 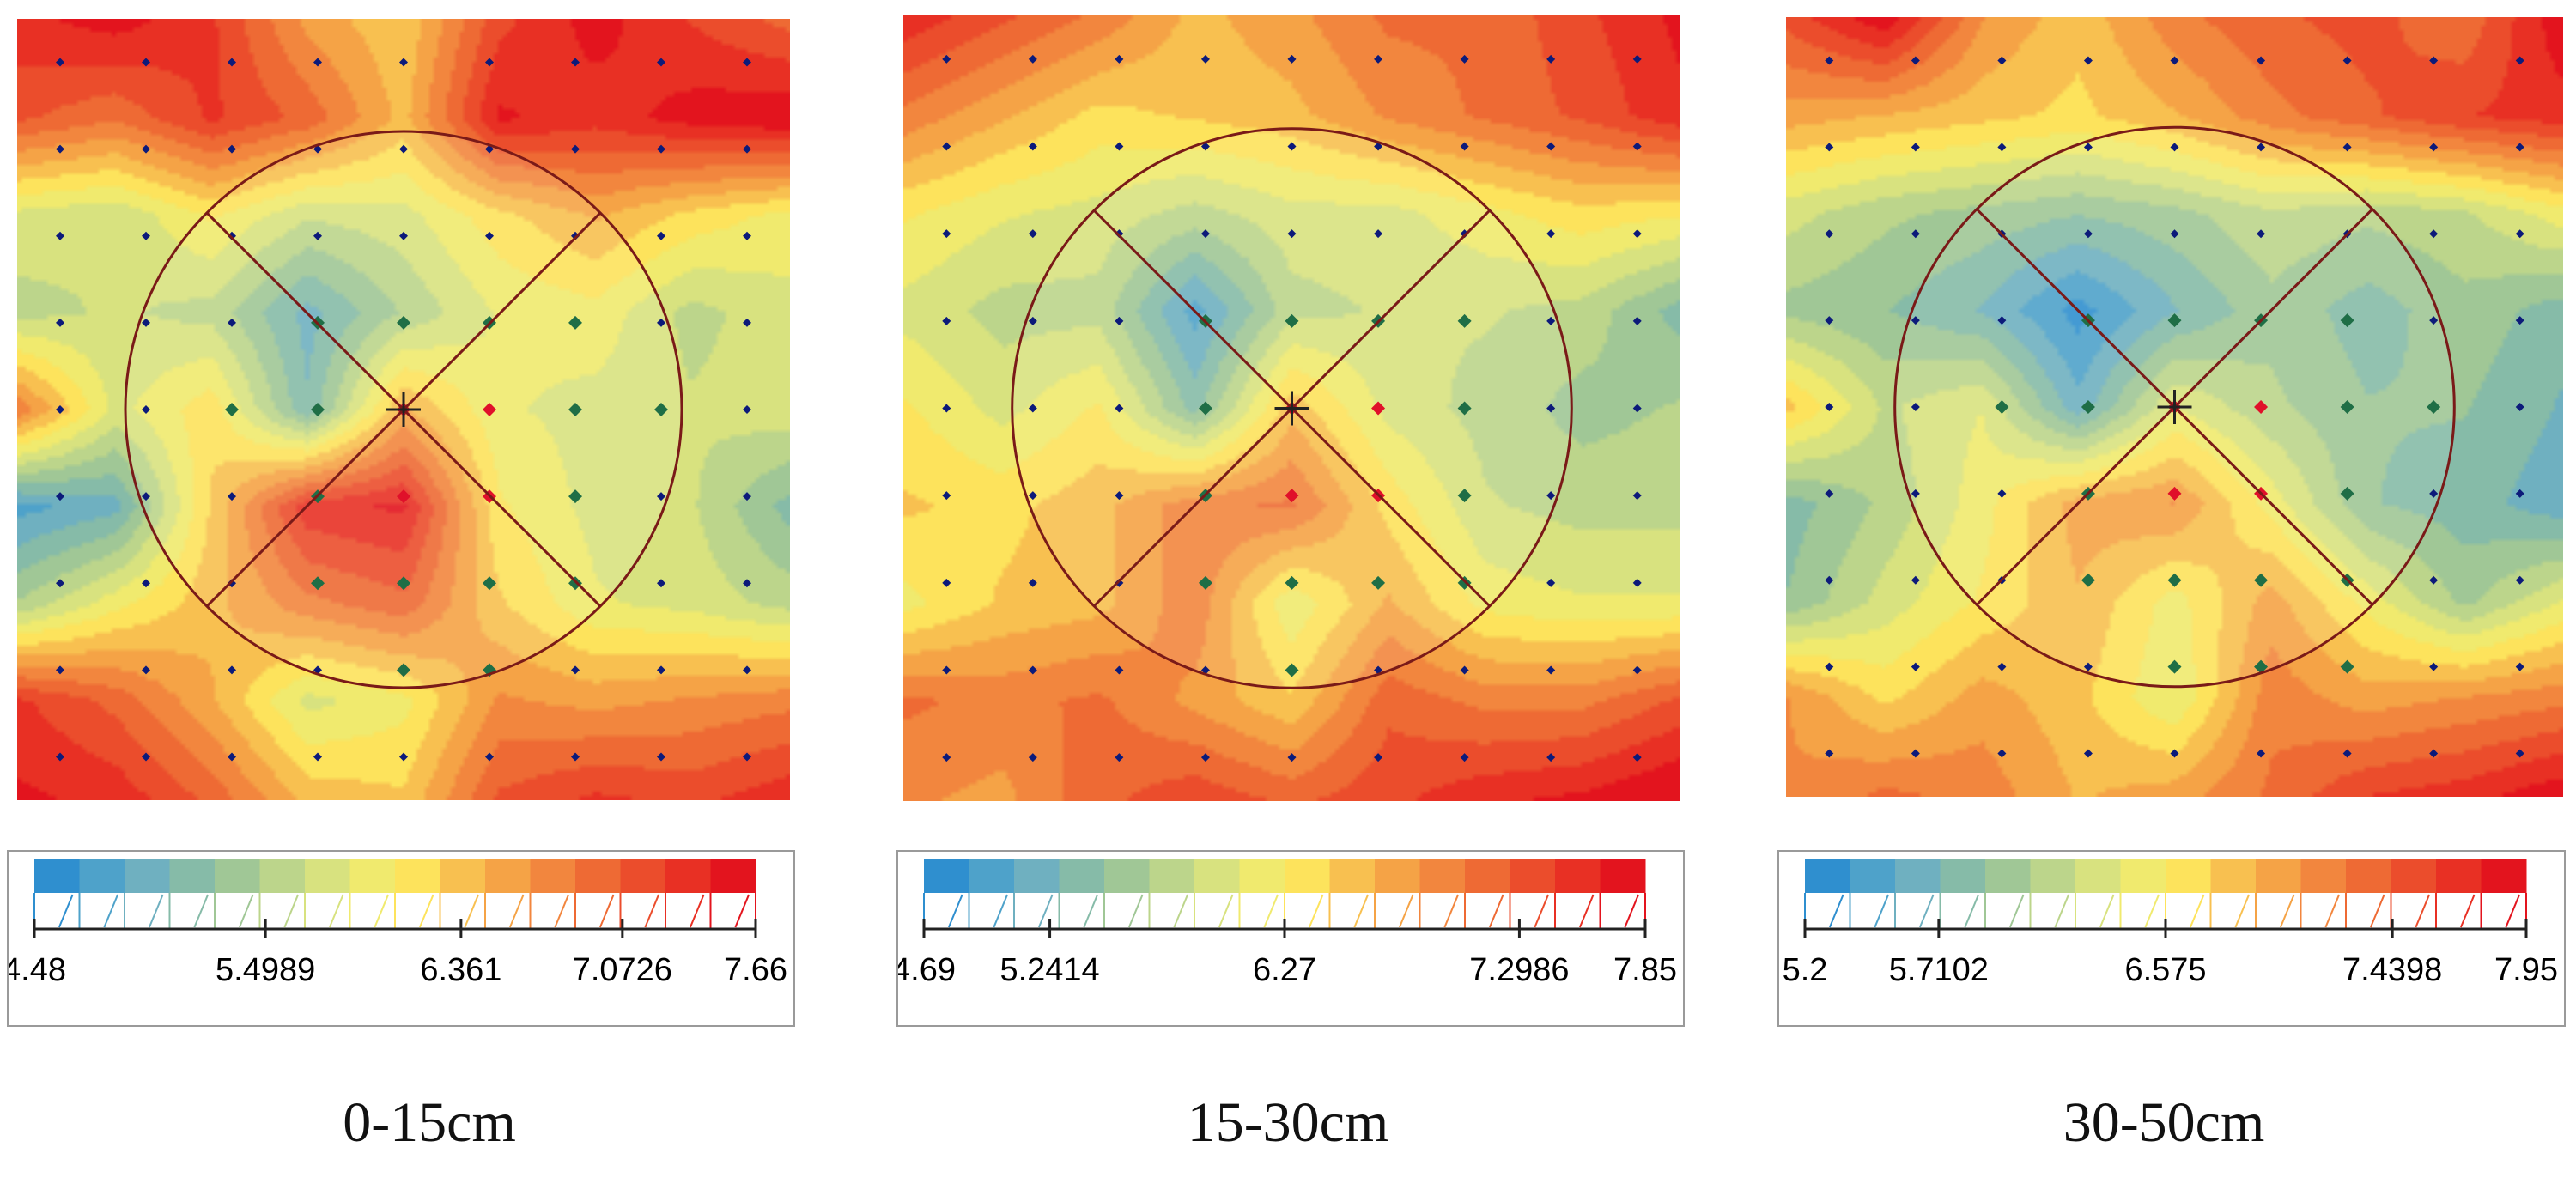 What do you see at coordinates (265, 970) in the screenshot?
I see `colorbar-tick-label: 5.4989` at bounding box center [265, 970].